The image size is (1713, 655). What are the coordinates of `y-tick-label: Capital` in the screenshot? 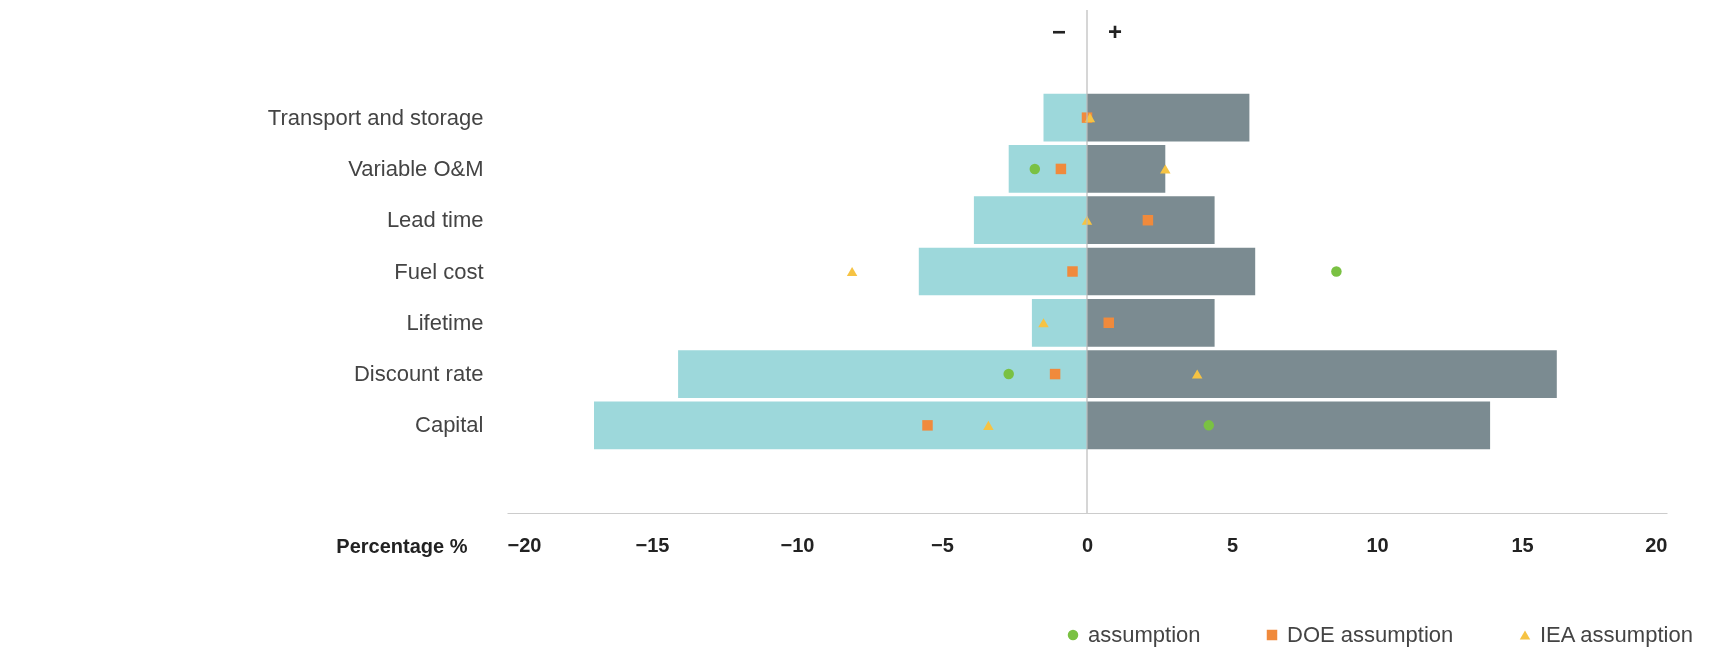 It's located at (449, 425).